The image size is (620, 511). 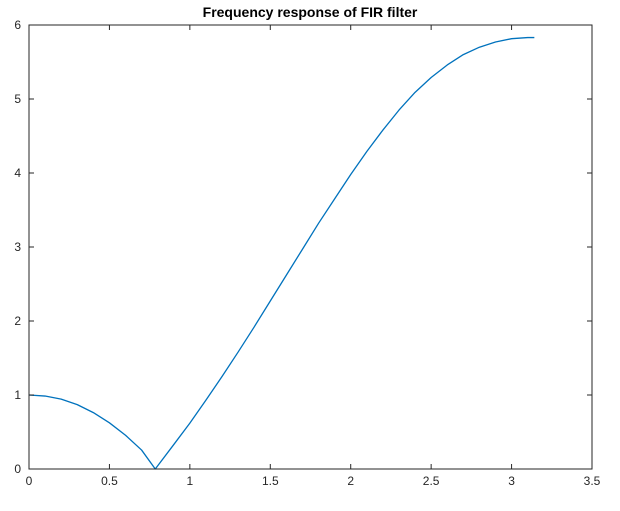 What do you see at coordinates (592, 481) in the screenshot?
I see `x-tick-label: 3.5` at bounding box center [592, 481].